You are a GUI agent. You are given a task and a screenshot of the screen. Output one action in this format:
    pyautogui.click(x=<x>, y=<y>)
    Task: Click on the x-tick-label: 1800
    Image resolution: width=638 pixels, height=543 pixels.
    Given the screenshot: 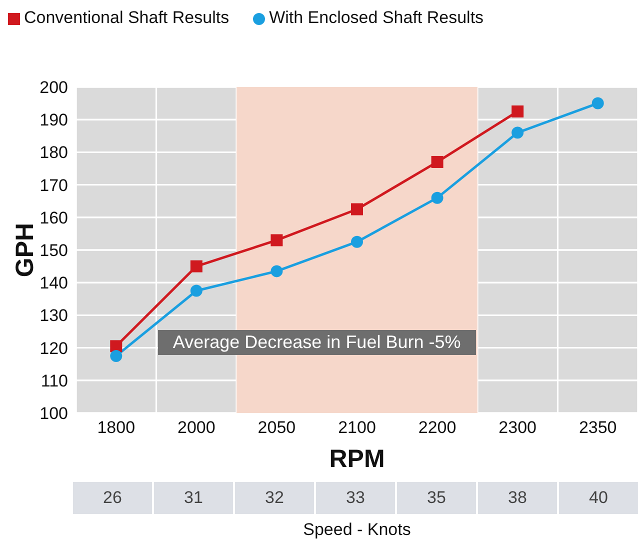 What is the action you would take?
    pyautogui.click(x=116, y=428)
    